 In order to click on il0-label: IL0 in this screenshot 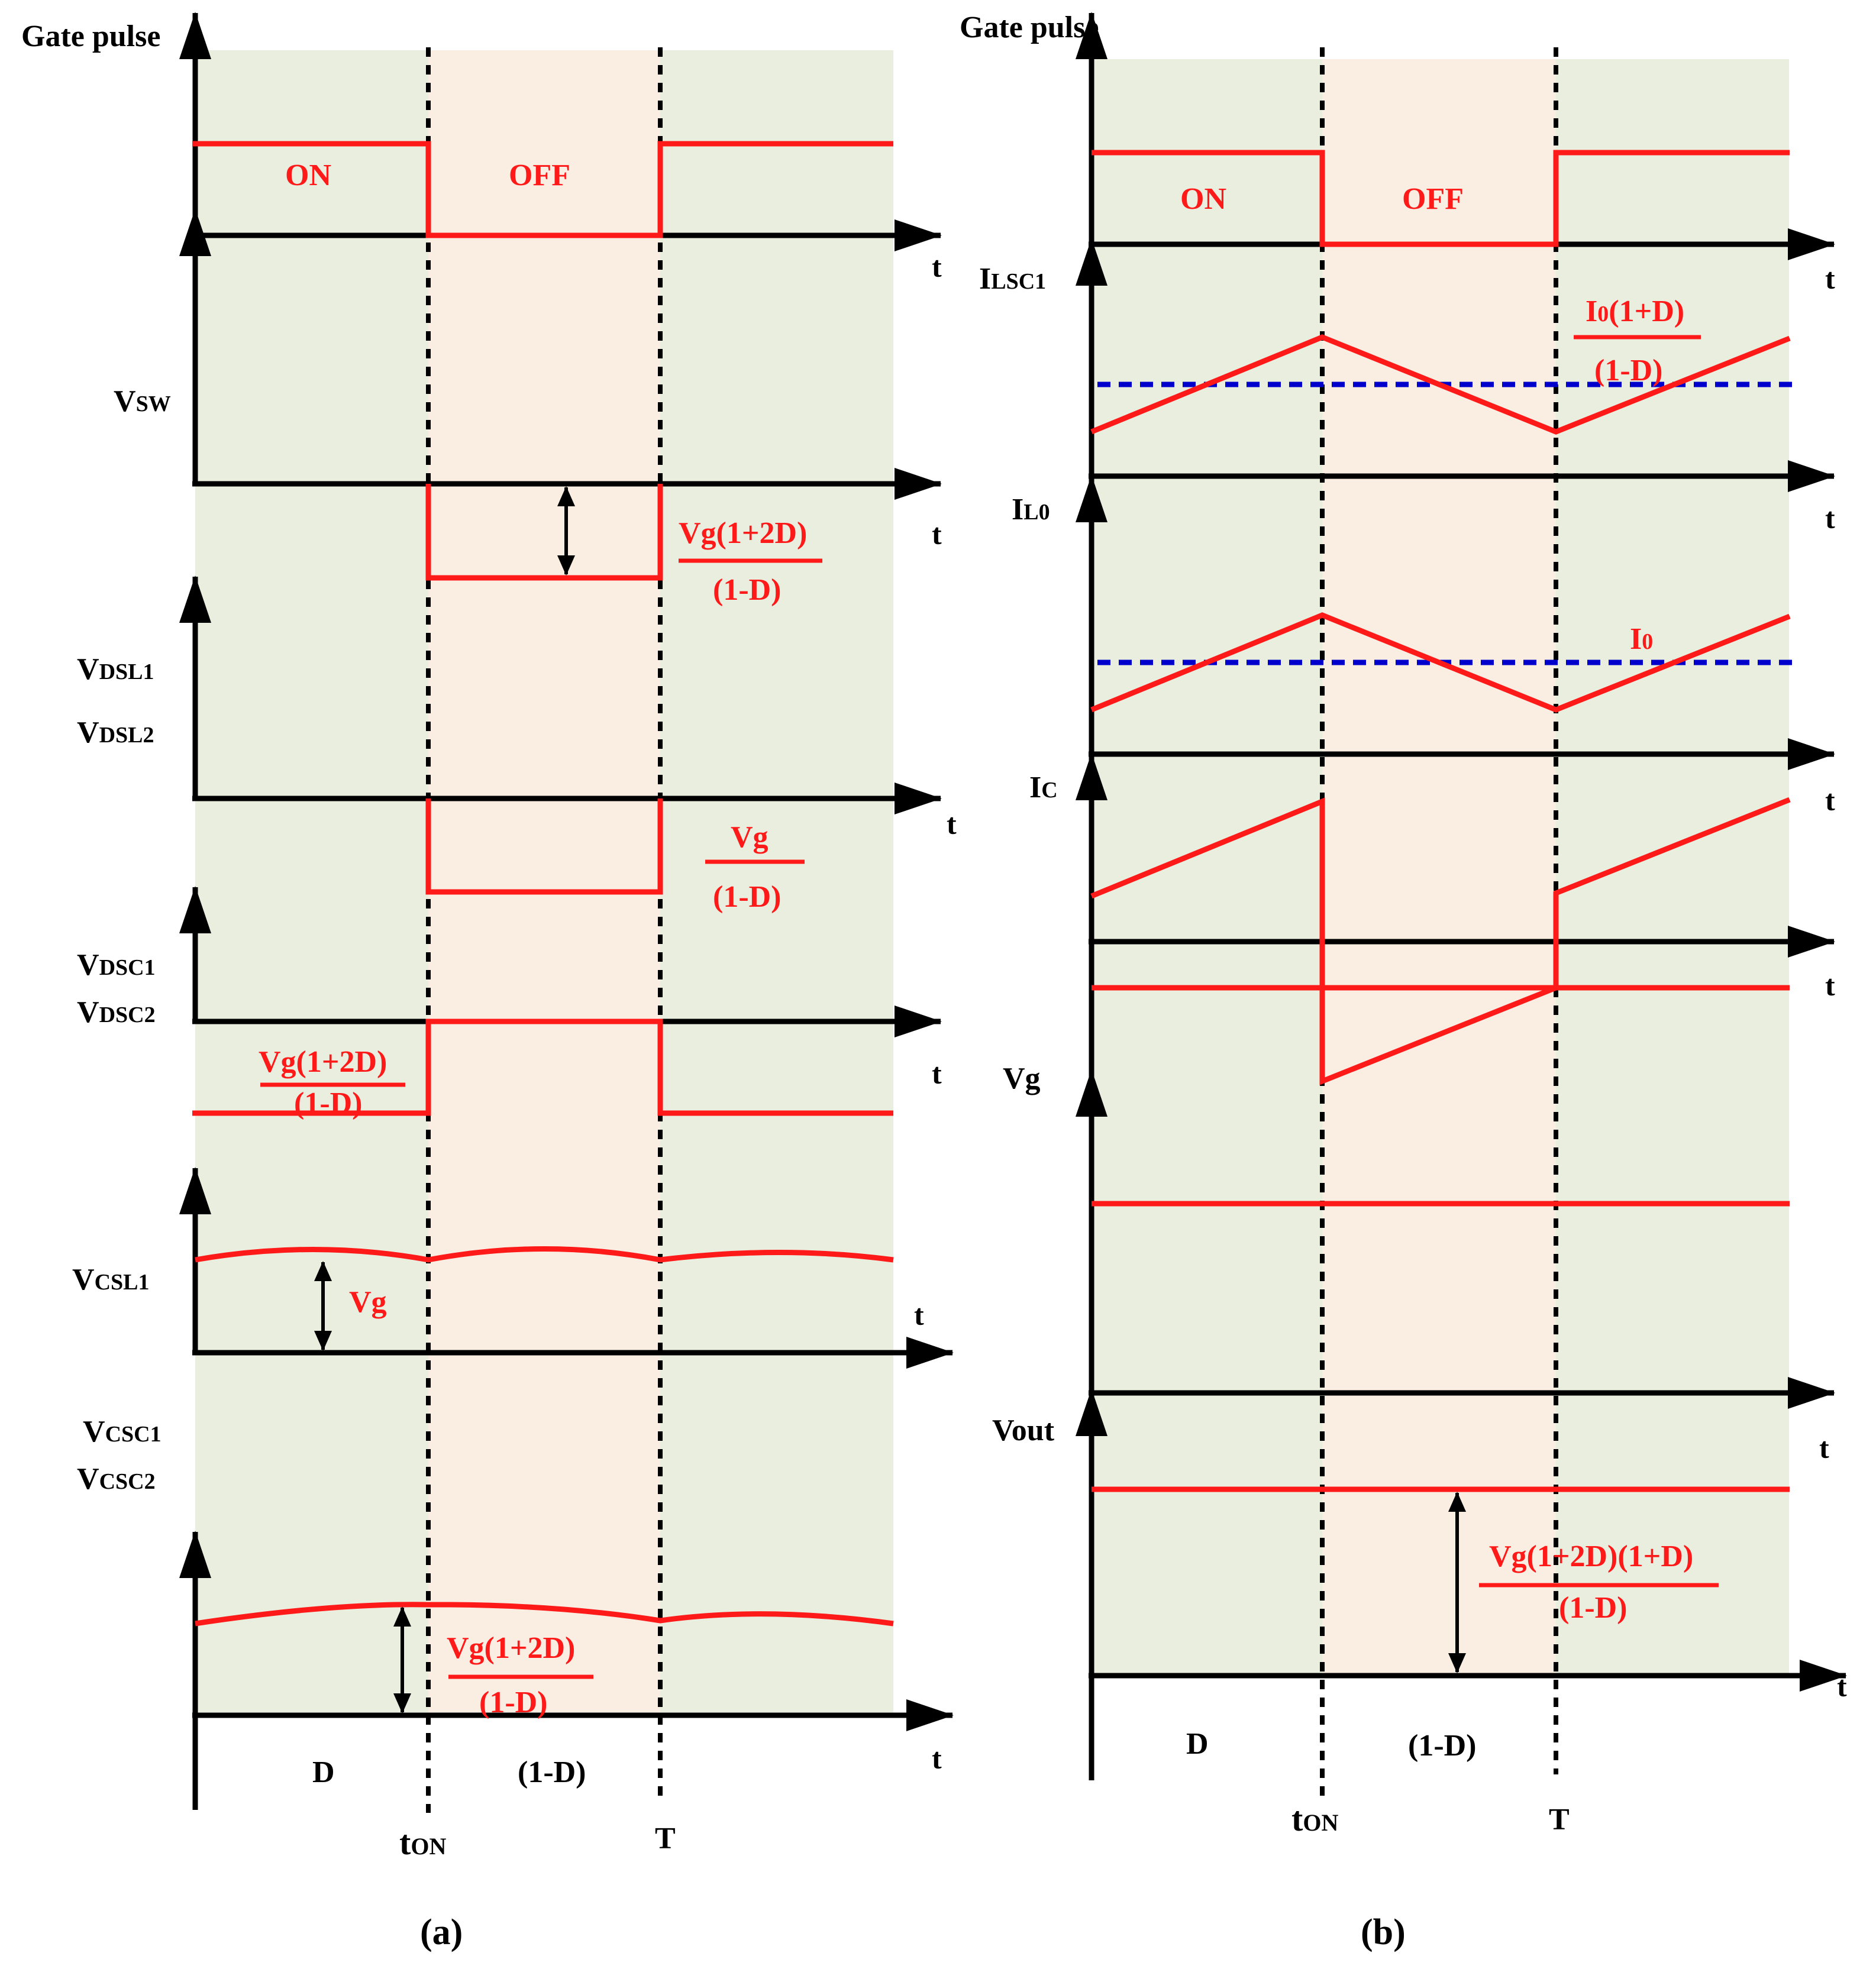, I will do `click(1031, 510)`.